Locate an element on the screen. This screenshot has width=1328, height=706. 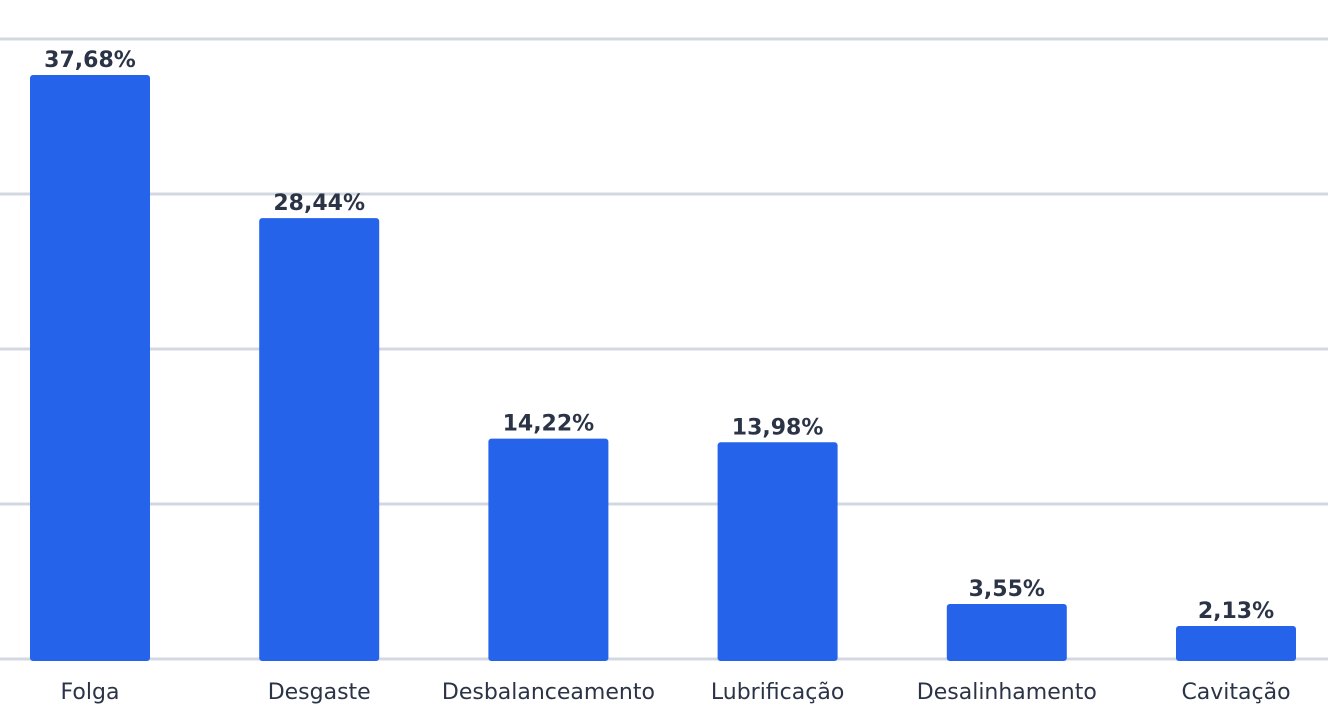
category-label: Folga is located at coordinates (90, 692).